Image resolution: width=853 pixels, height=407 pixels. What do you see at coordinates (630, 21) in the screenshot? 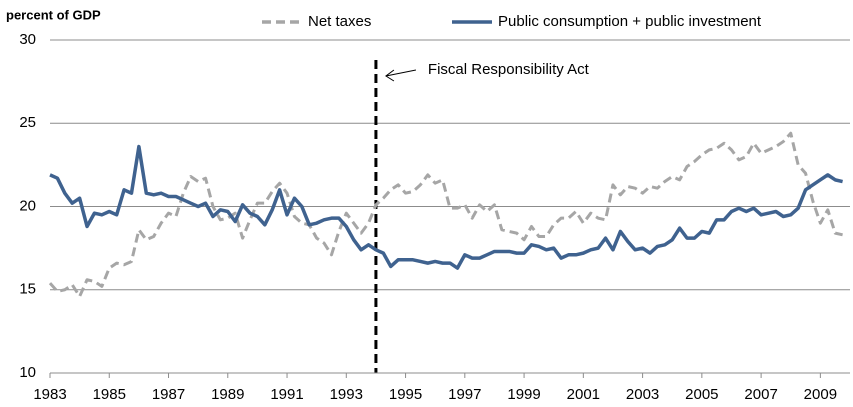
I see `legend-label: Public consumption + public investment` at bounding box center [630, 21].